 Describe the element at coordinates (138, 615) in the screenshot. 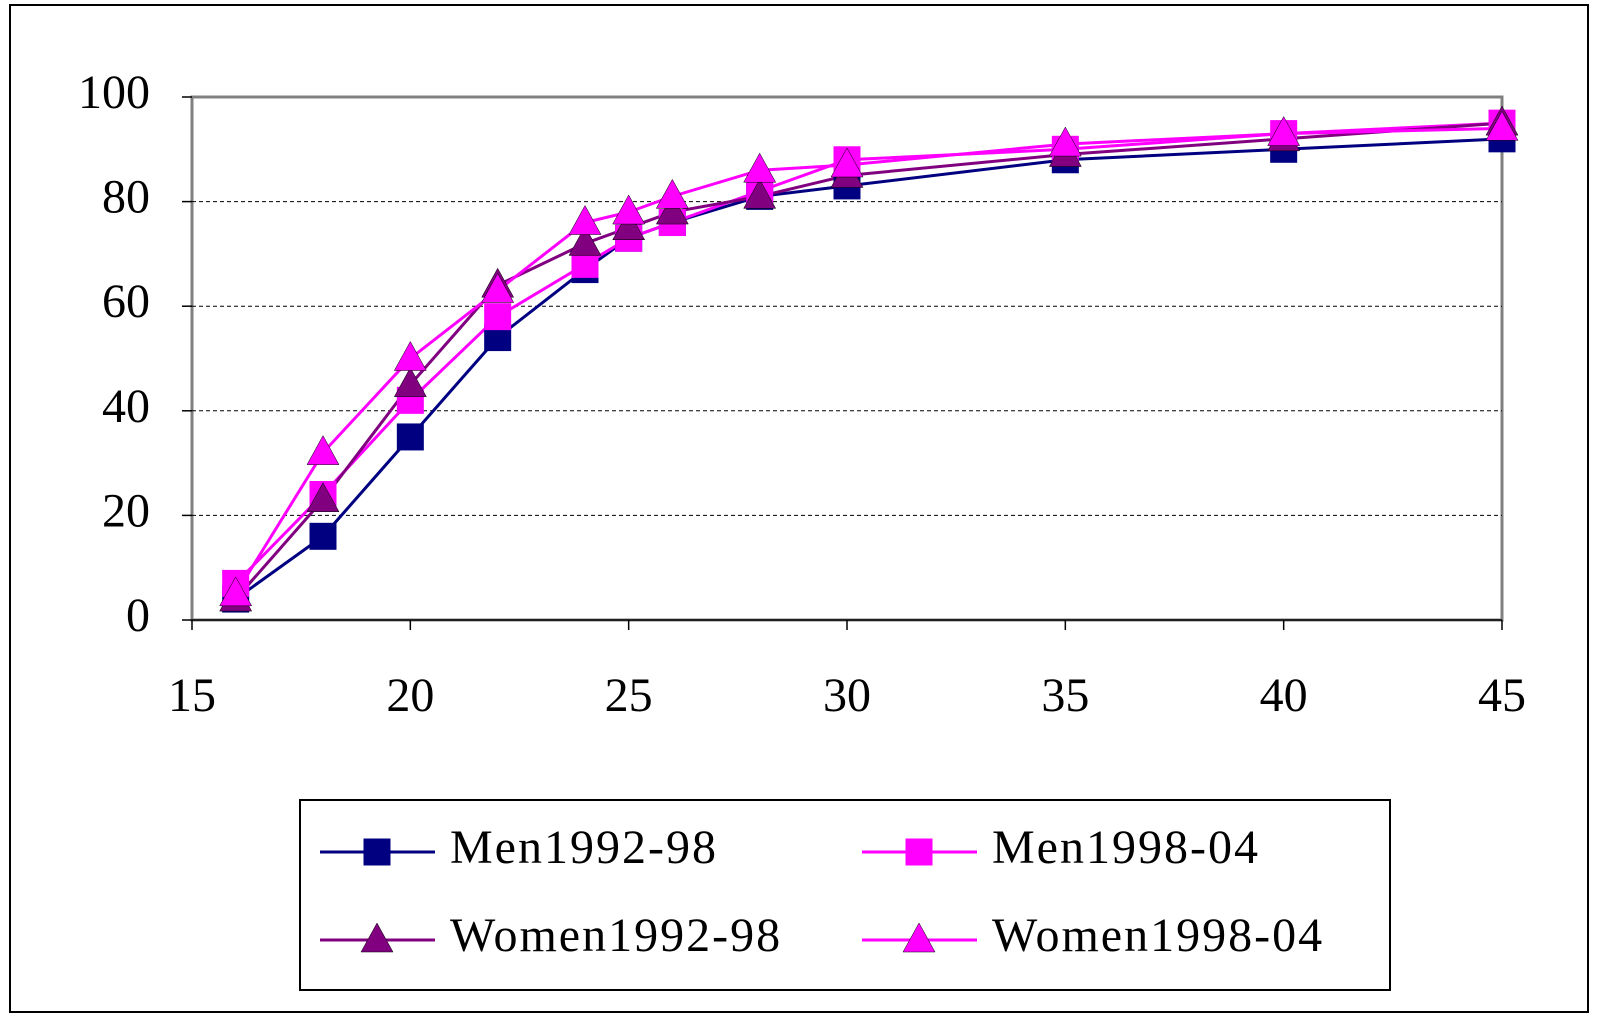

I see `y-tick-label: 0` at that location.